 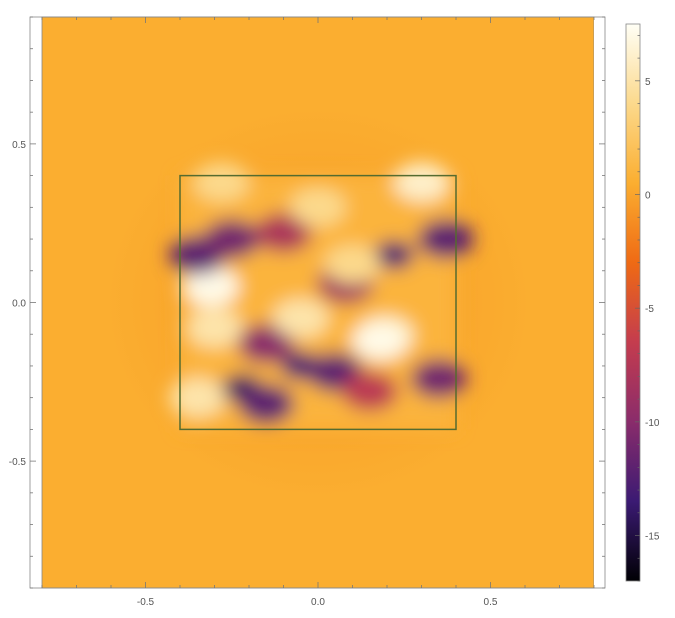 What do you see at coordinates (652, 537) in the screenshot?
I see `colorbar-tick-label: -15` at bounding box center [652, 537].